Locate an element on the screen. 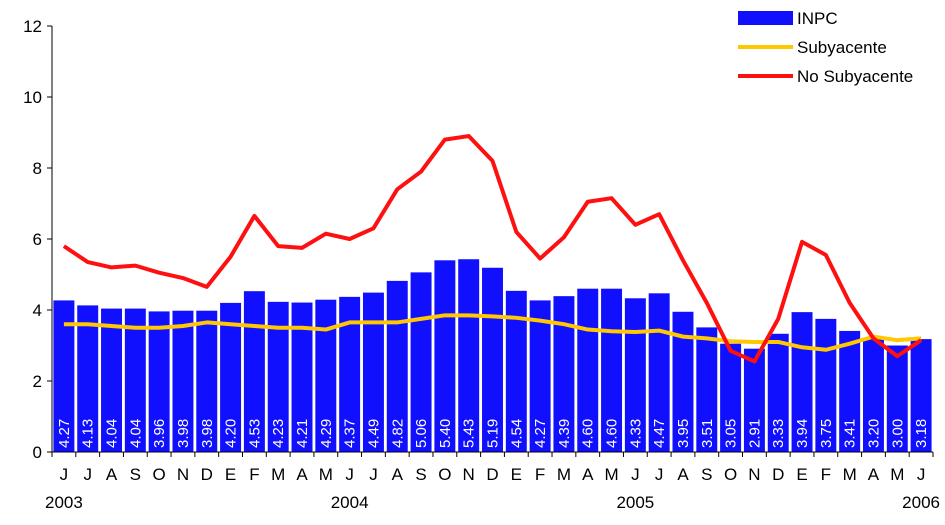 This screenshot has width=945, height=525. line-series is located at coordinates (492, 332).